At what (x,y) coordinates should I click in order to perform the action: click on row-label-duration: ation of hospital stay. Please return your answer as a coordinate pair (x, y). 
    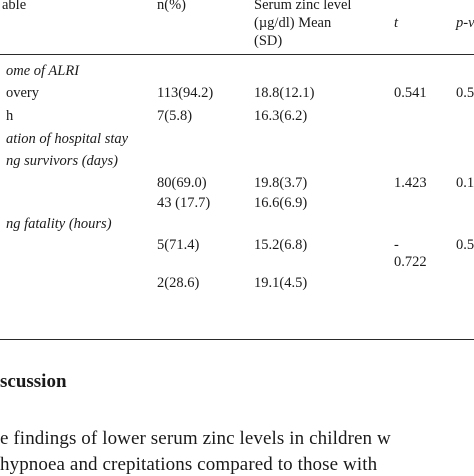
    Looking at the image, I should click on (67, 139).